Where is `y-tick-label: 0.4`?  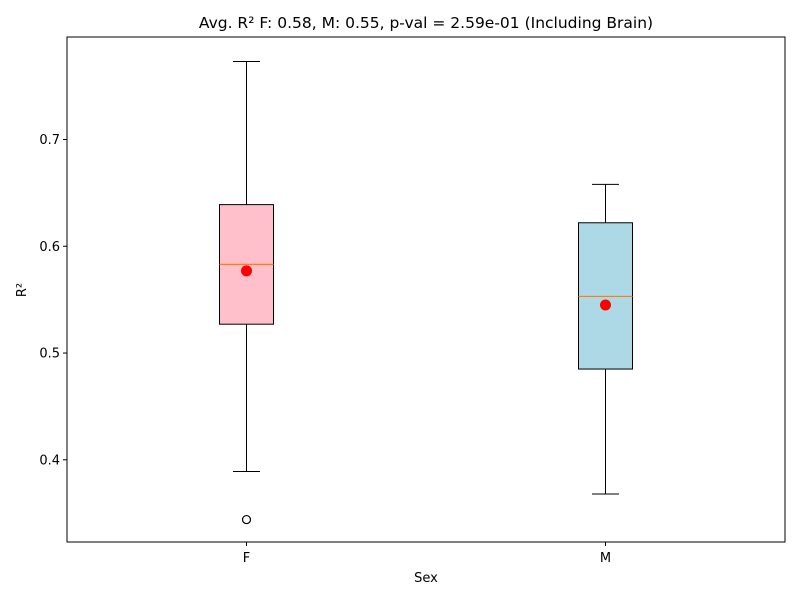 y-tick-label: 0.4 is located at coordinates (49, 460).